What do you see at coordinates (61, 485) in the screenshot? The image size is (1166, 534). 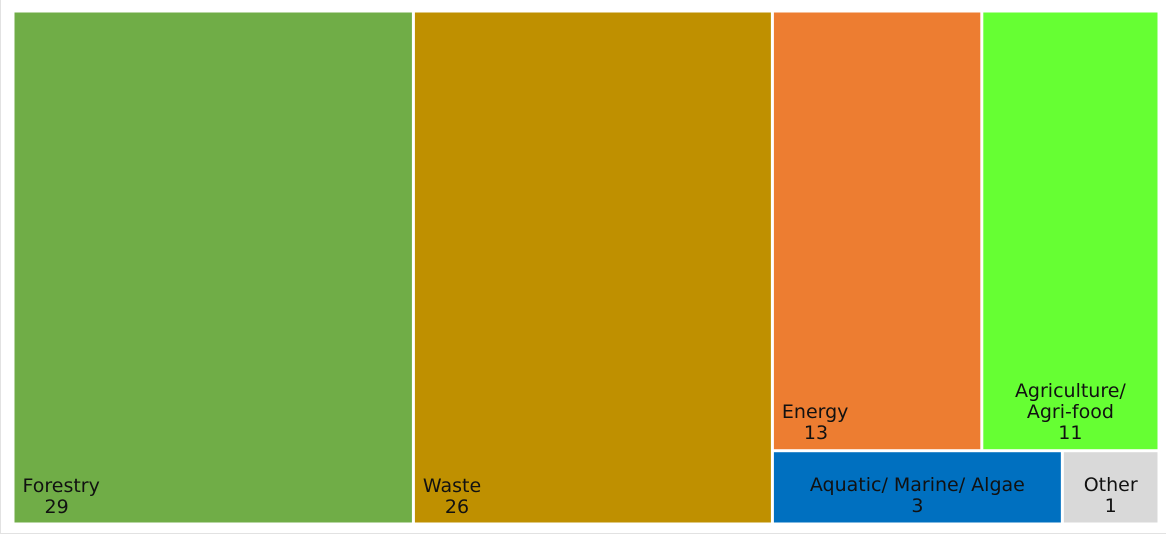 I see `tile-name: Forestry` at bounding box center [61, 485].